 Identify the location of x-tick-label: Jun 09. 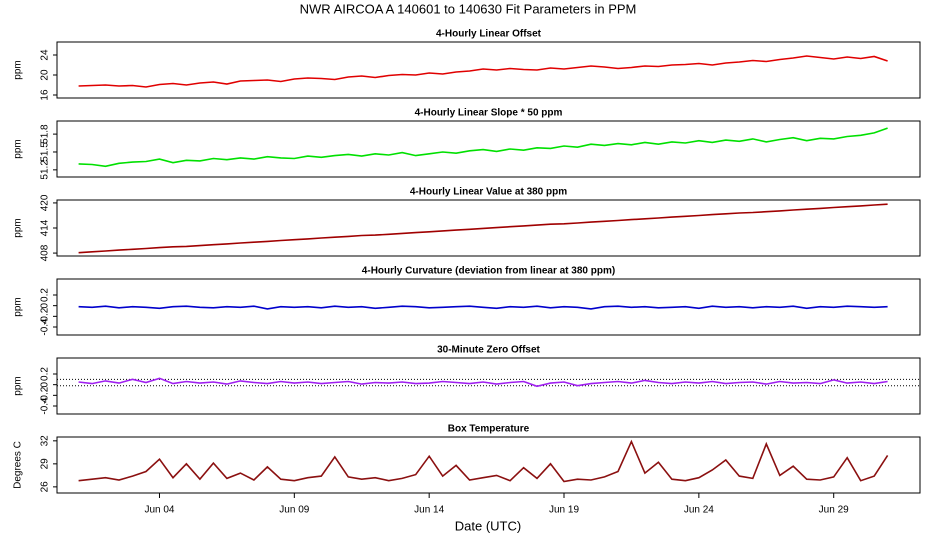
(294, 510).